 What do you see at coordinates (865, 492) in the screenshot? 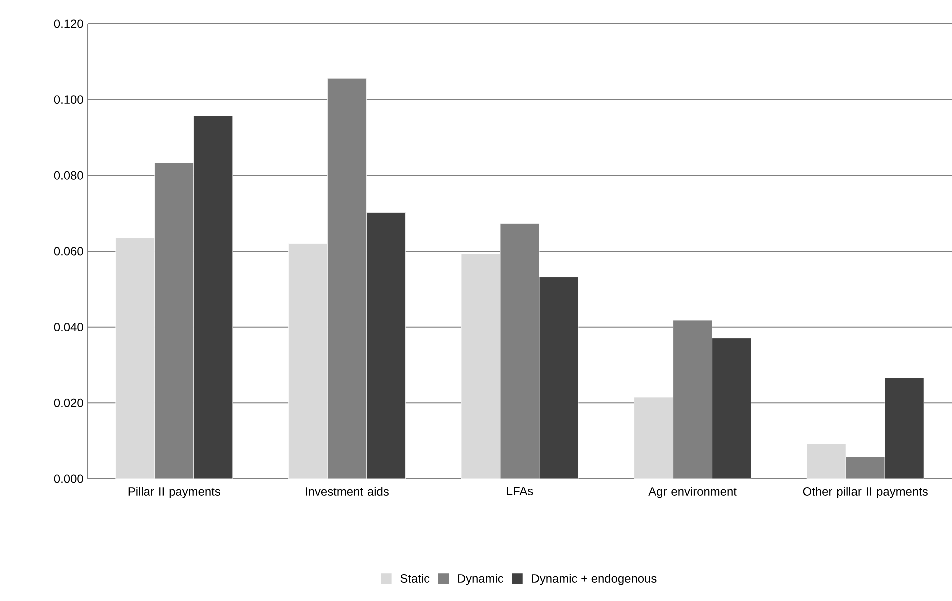
I see `x-tick-label: Other pillar II payments` at bounding box center [865, 492].